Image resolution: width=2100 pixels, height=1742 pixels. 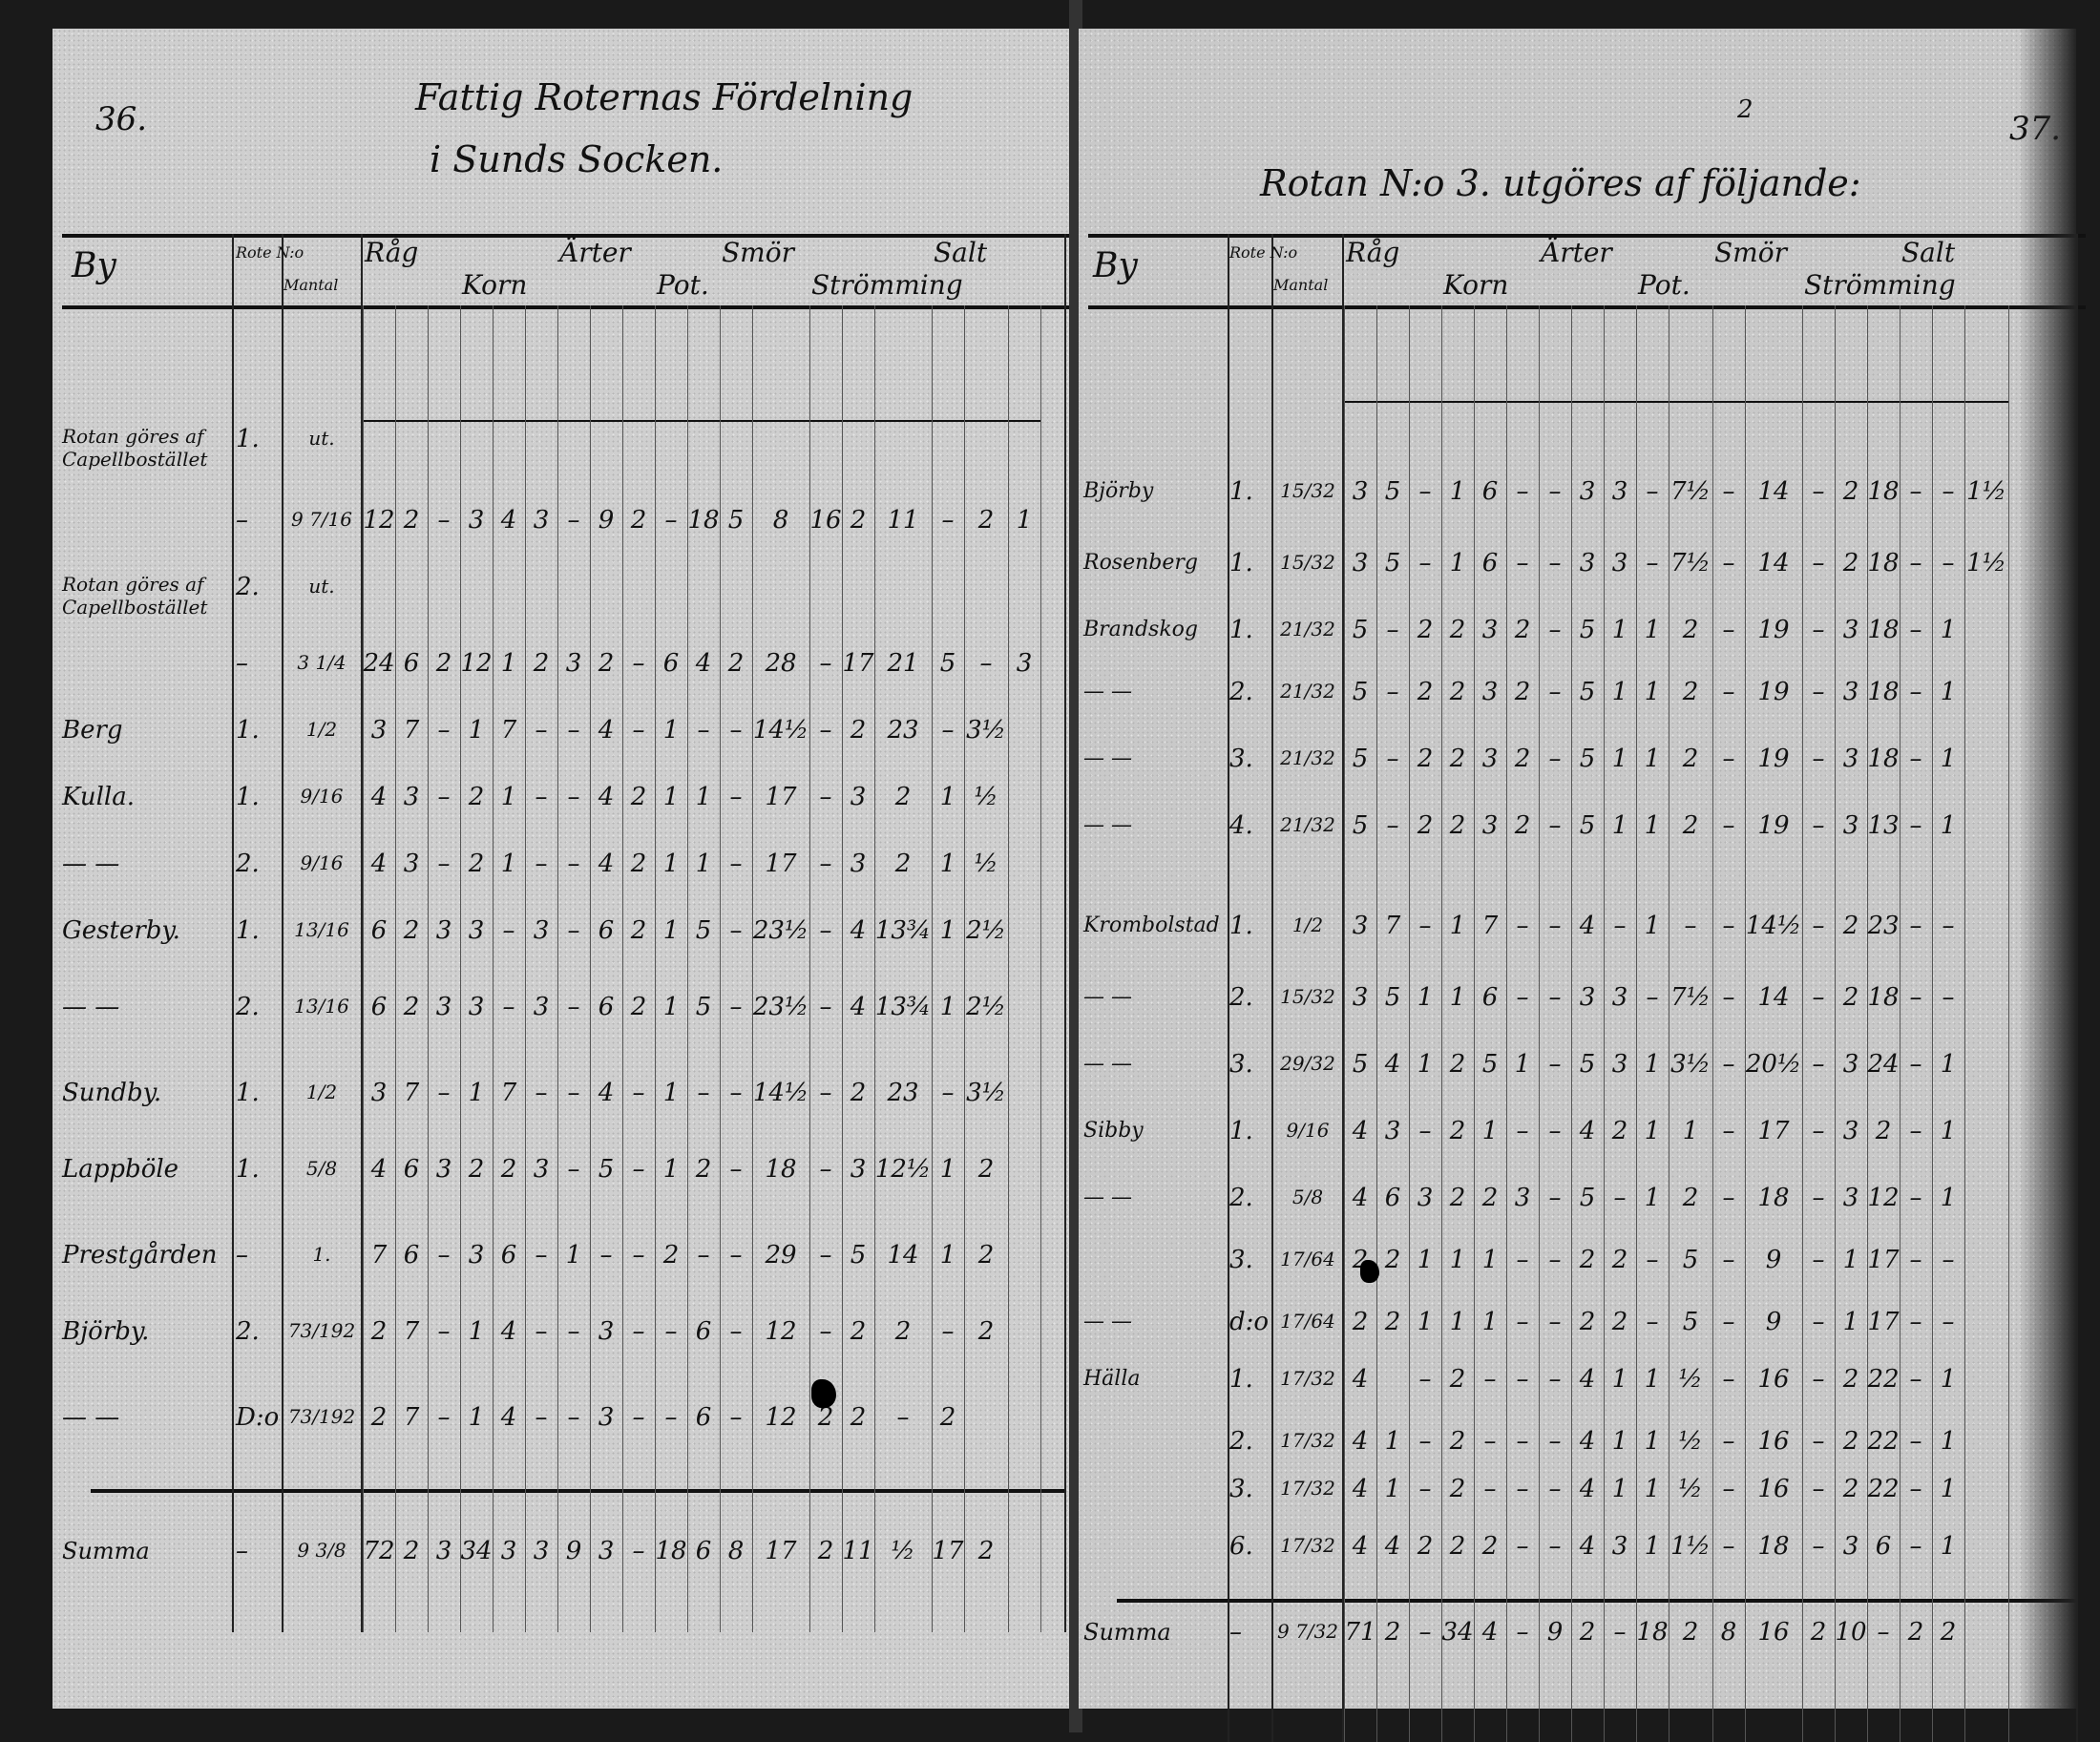 I want to click on mantal-value: 15/32, so click(x=1307, y=996).